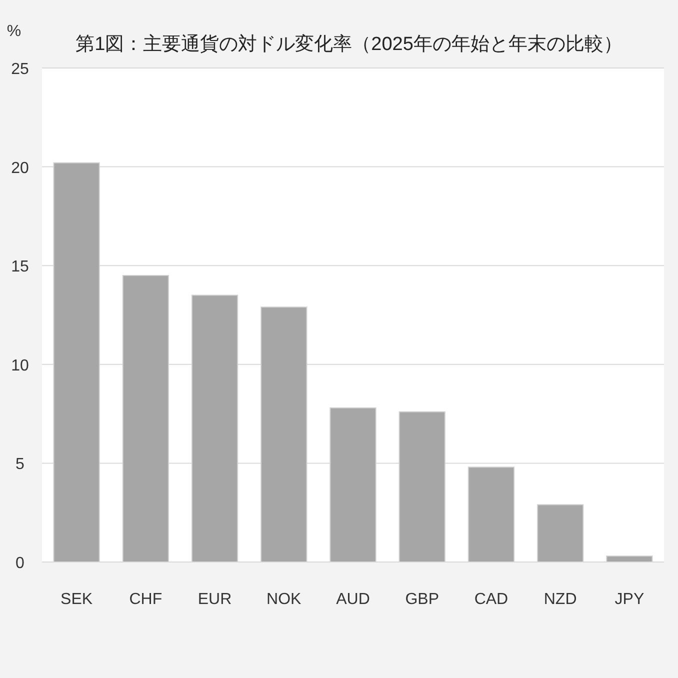 The image size is (678, 678). Describe the element at coordinates (20, 563) in the screenshot. I see `y-tick-label: 0` at that location.